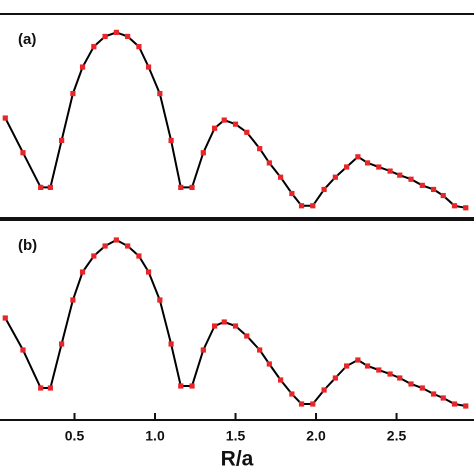 This screenshot has height=474, width=474. What do you see at coordinates (397, 436) in the screenshot?
I see `x-tick-label: 2.5` at bounding box center [397, 436].